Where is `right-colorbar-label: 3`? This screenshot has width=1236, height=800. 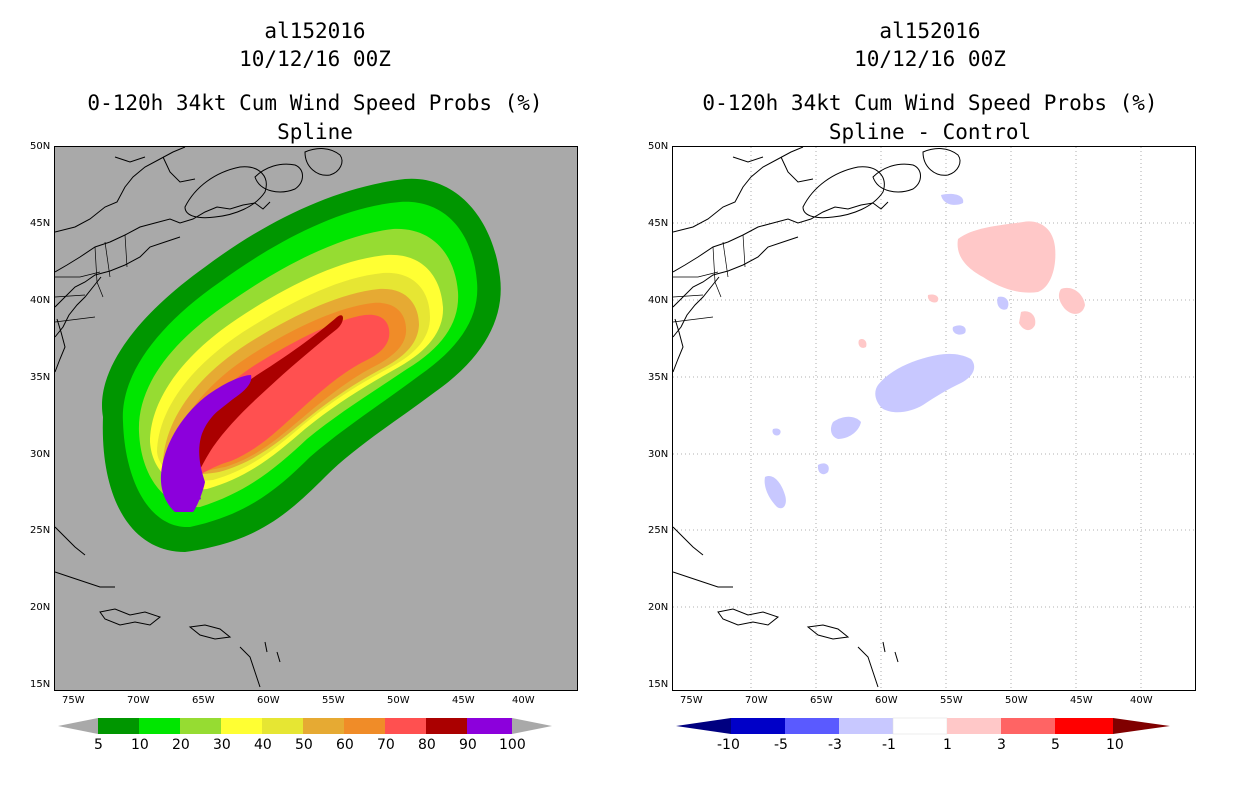
right-colorbar-label: 3 is located at coordinates (1001, 745).